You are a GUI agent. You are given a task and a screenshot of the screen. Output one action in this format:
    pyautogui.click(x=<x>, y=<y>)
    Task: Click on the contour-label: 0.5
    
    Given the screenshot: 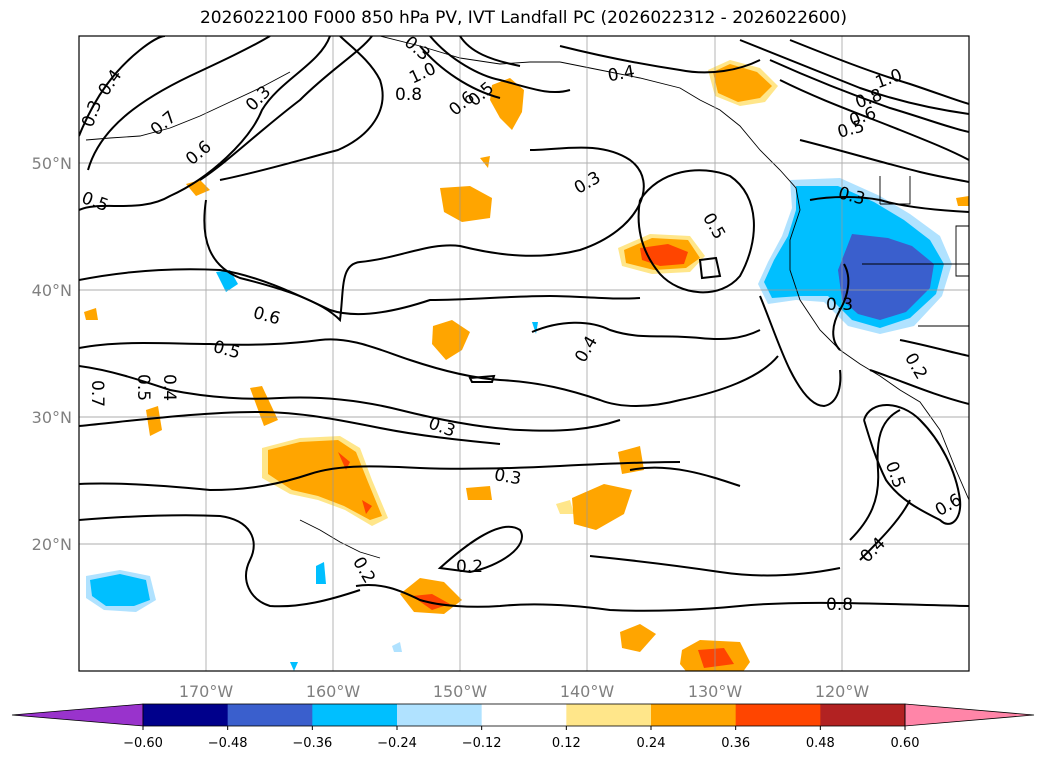 What is the action you would take?
    pyautogui.click(x=143, y=387)
    